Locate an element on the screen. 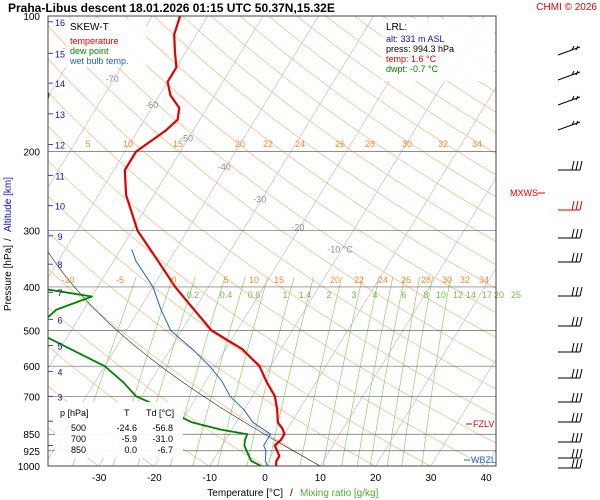 This screenshot has width=600, height=500. temperature-tick-label: 20 is located at coordinates (376, 478).